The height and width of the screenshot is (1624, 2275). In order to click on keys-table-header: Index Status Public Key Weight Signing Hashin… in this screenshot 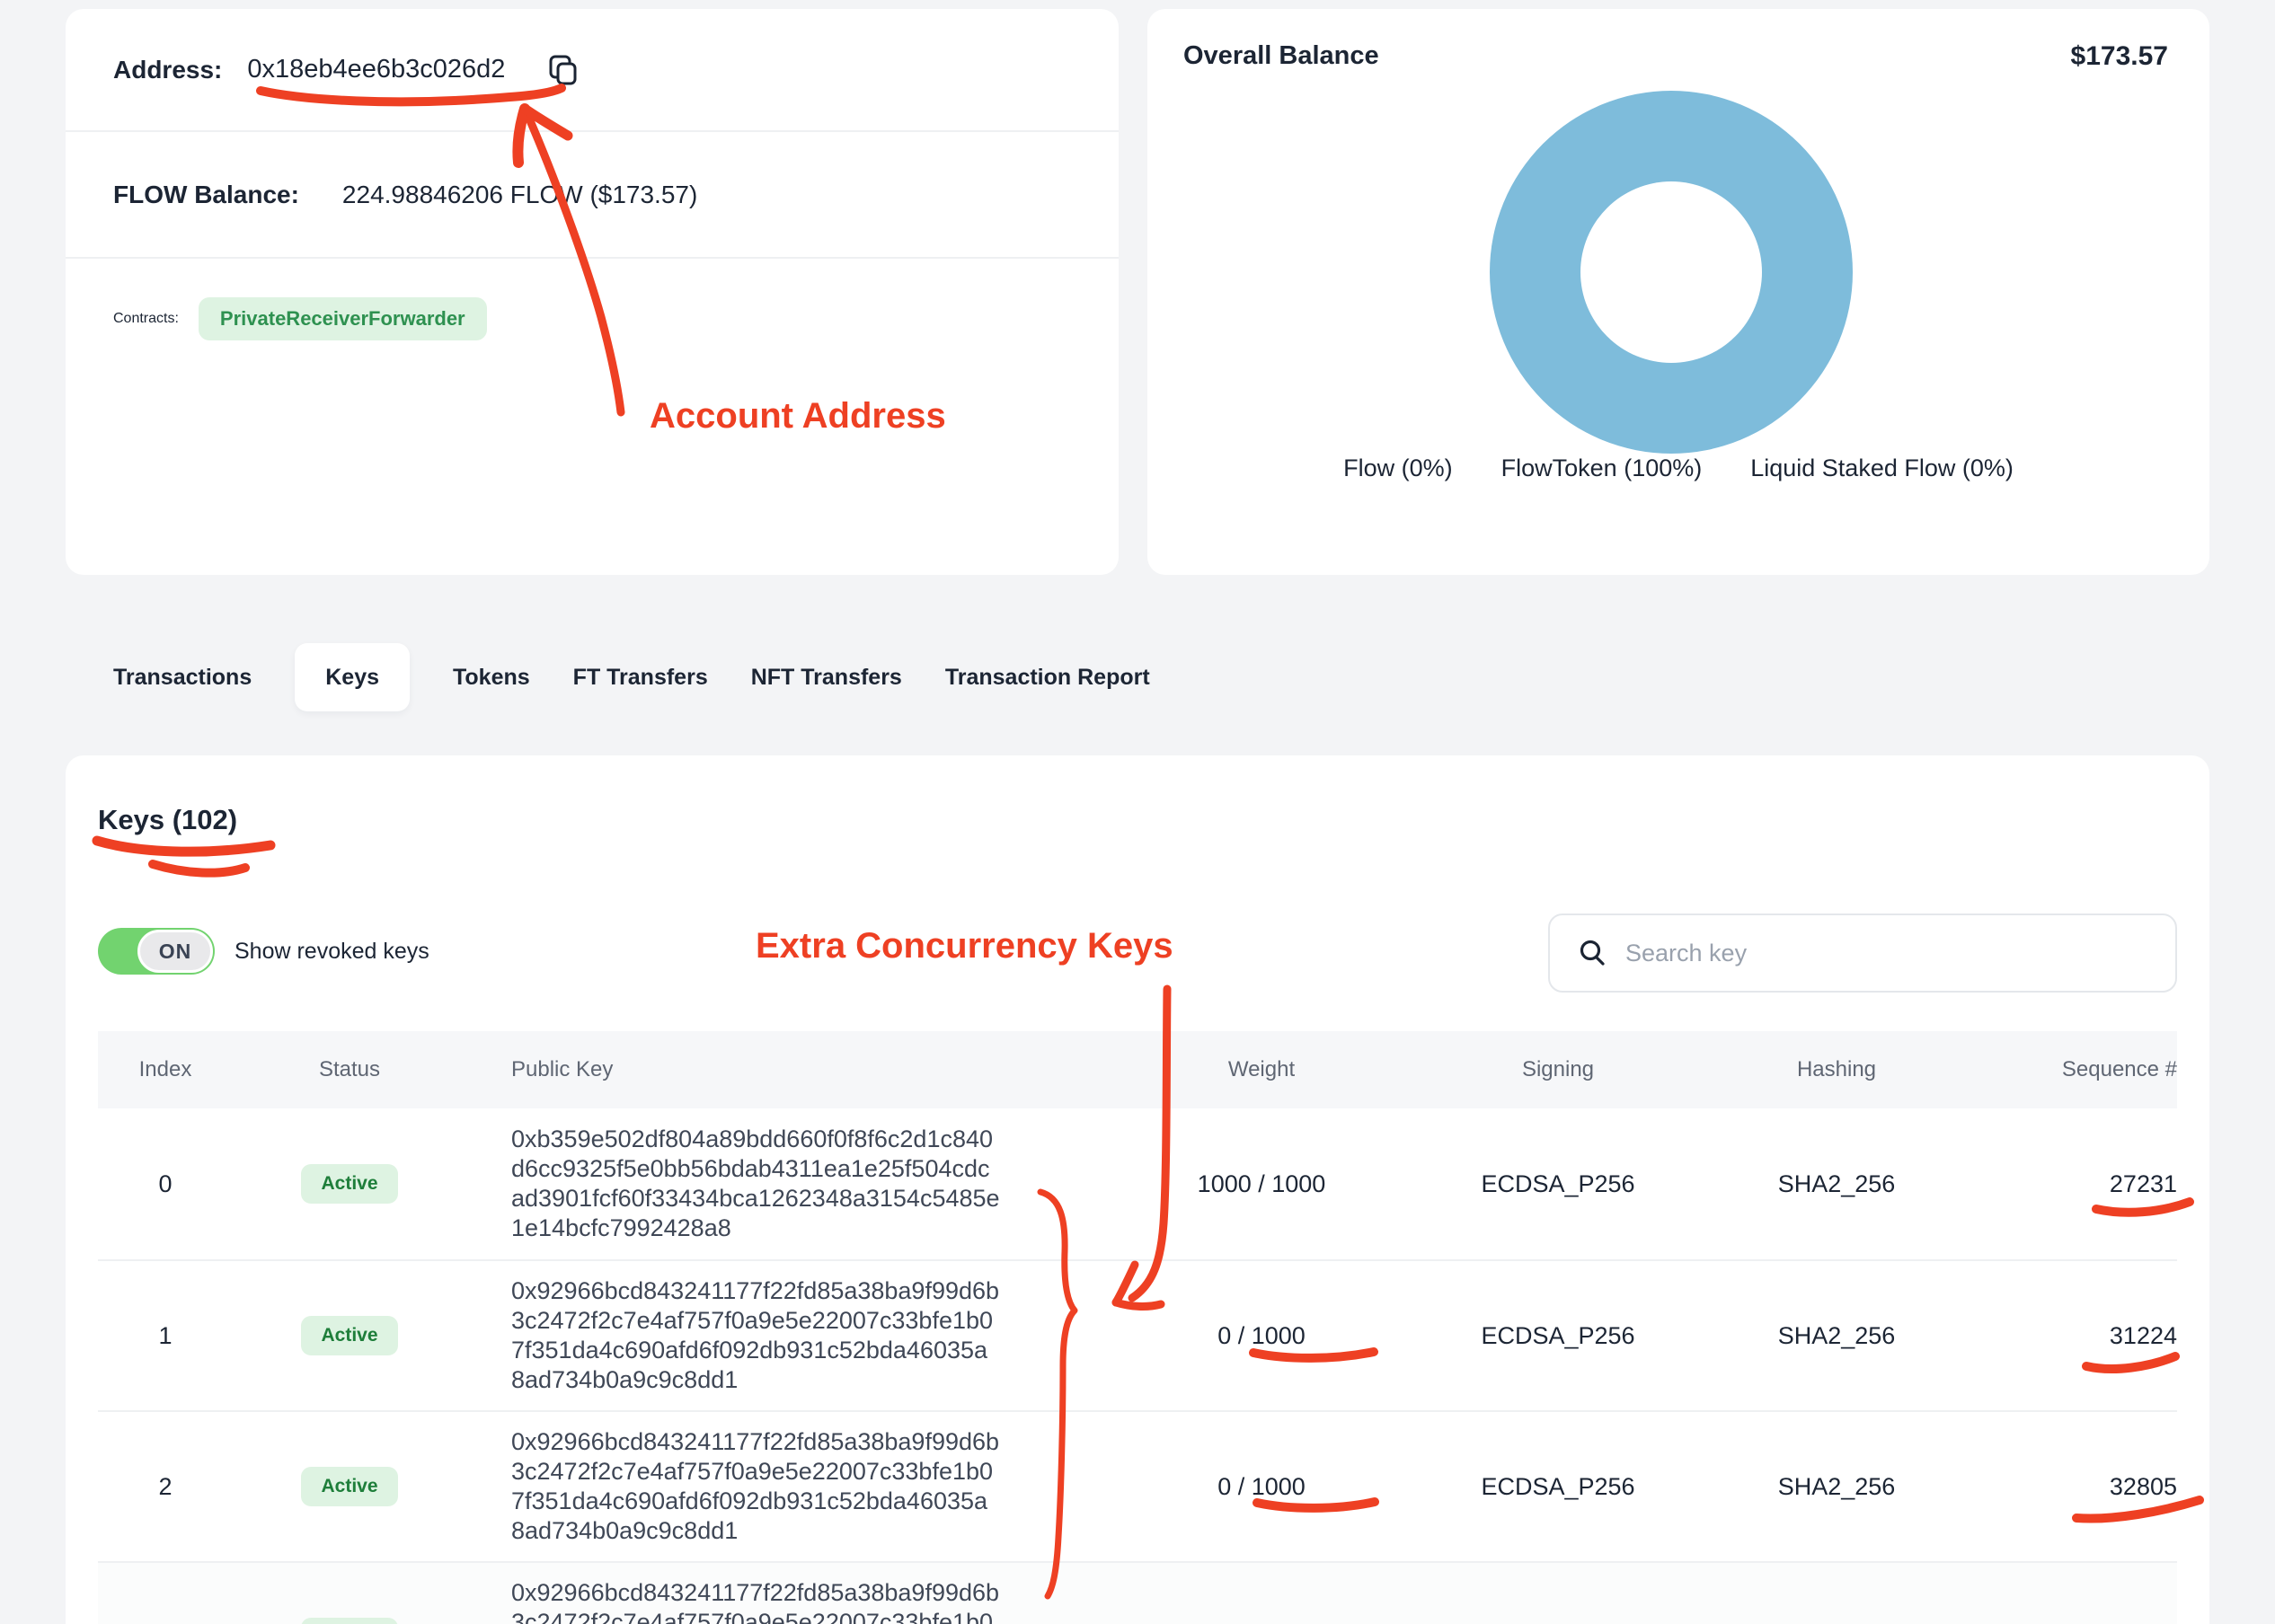, I will do `click(1137, 1069)`.